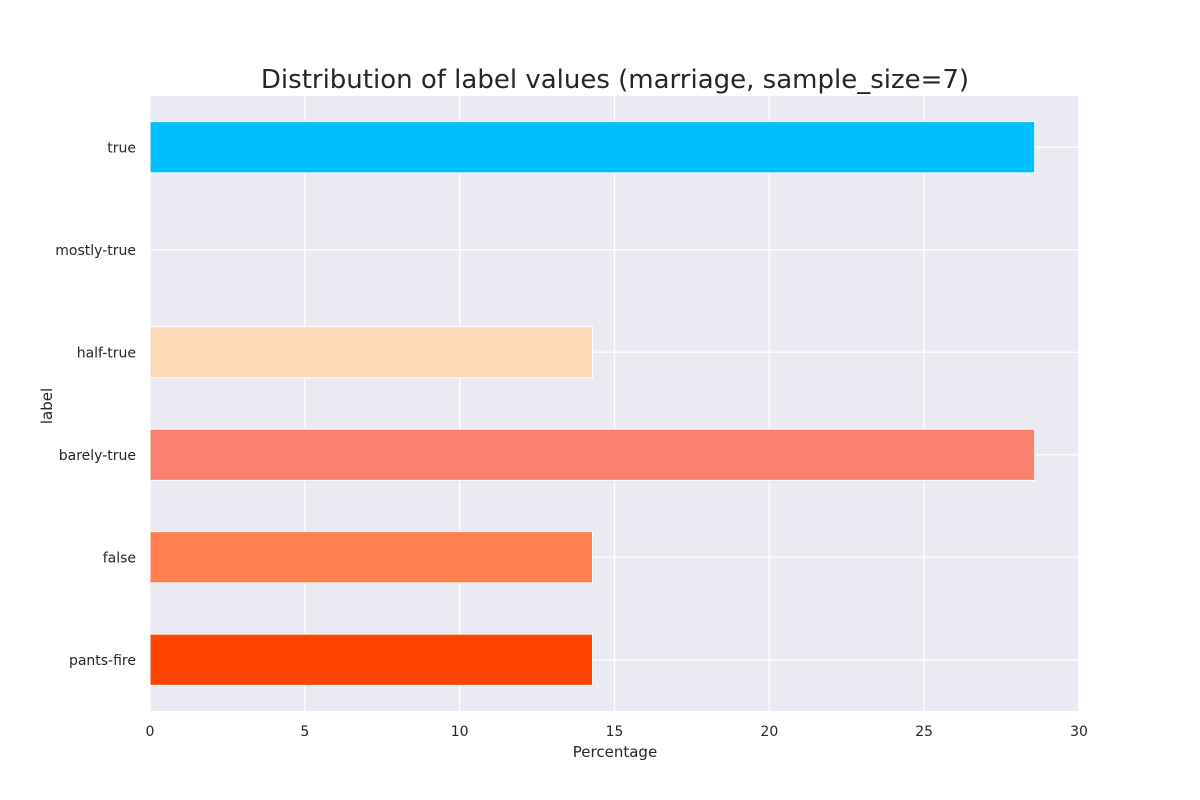  What do you see at coordinates (460, 732) in the screenshot?
I see `x-tick-label: 10` at bounding box center [460, 732].